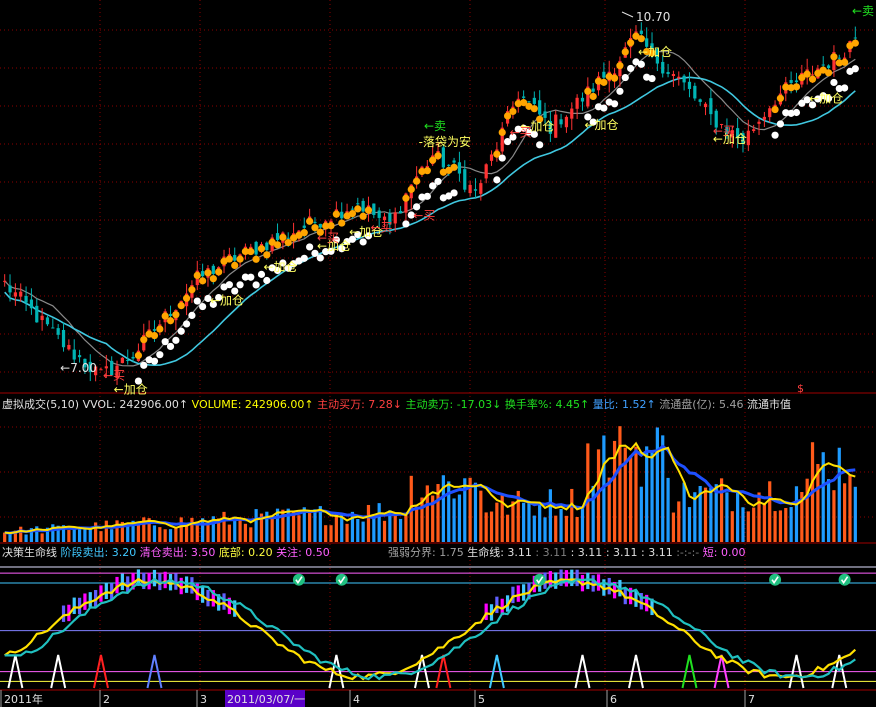 The width and height of the screenshot is (876, 707). Describe the element at coordinates (430, 629) in the screenshot. I see `lifeline-yellow` at that location.